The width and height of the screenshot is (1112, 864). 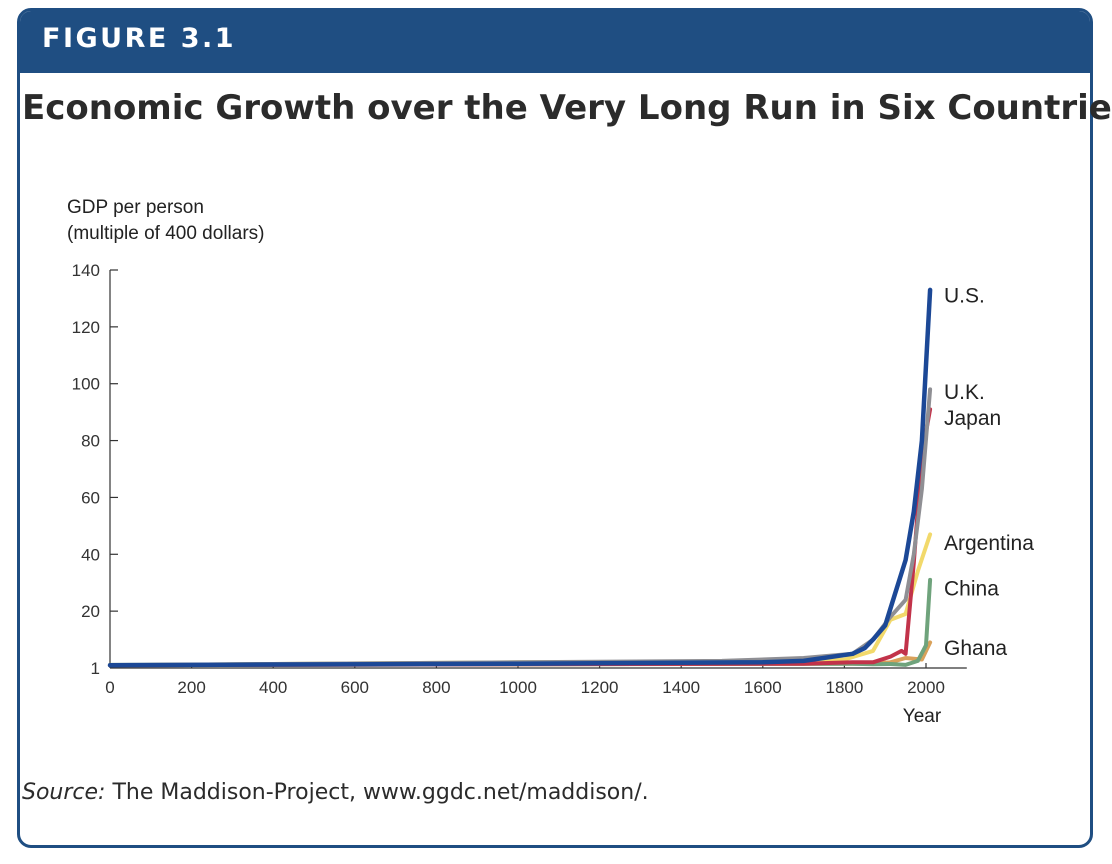 What do you see at coordinates (90, 497) in the screenshot?
I see `y-tick-label: 60` at bounding box center [90, 497].